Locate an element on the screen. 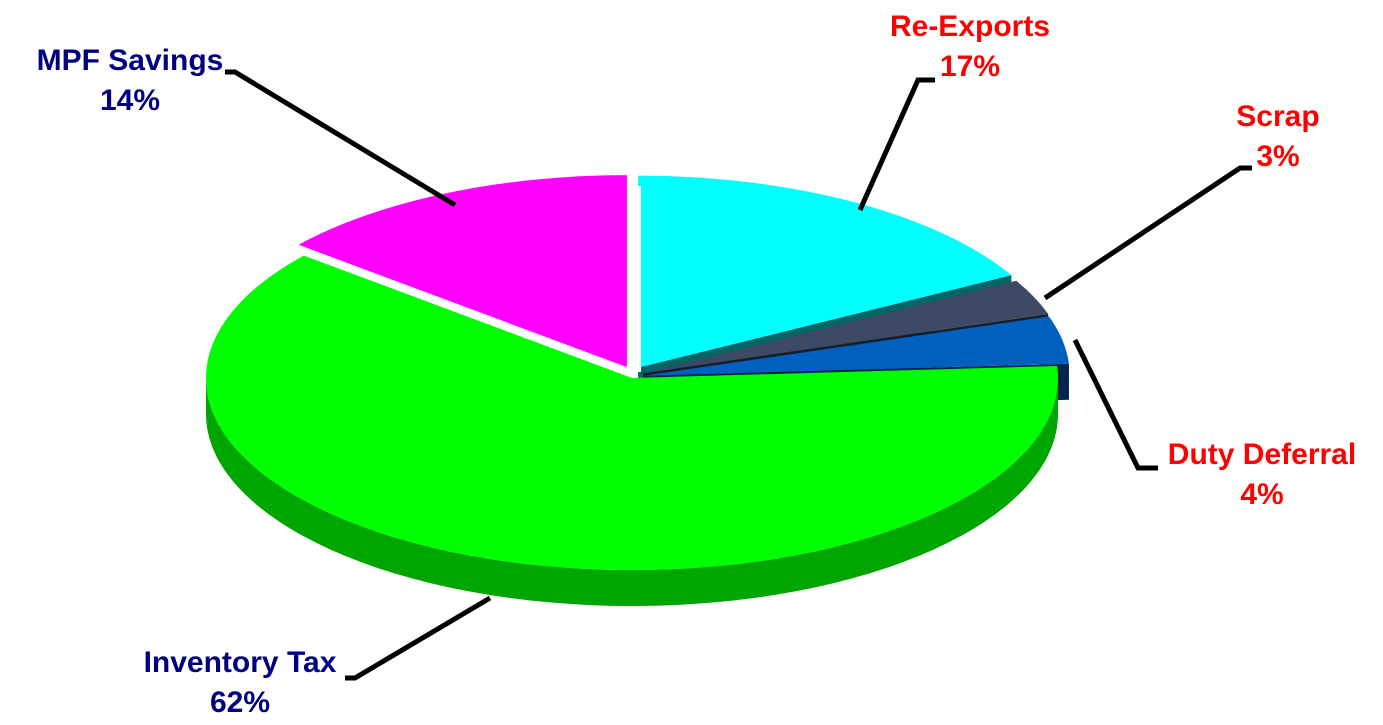  slice-label: Scrap is located at coordinates (1277, 116).